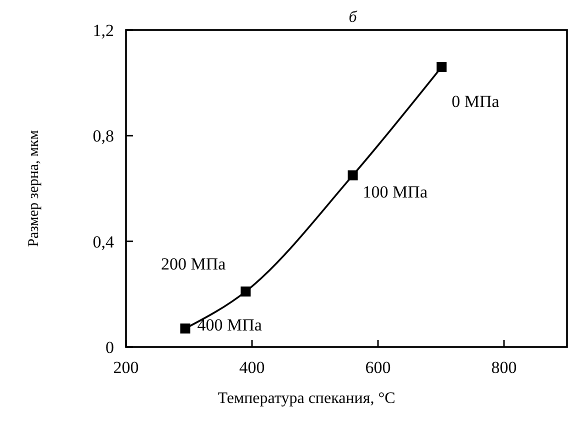 The image size is (577, 429). I want to click on x-tick-label: 600, so click(378, 367).